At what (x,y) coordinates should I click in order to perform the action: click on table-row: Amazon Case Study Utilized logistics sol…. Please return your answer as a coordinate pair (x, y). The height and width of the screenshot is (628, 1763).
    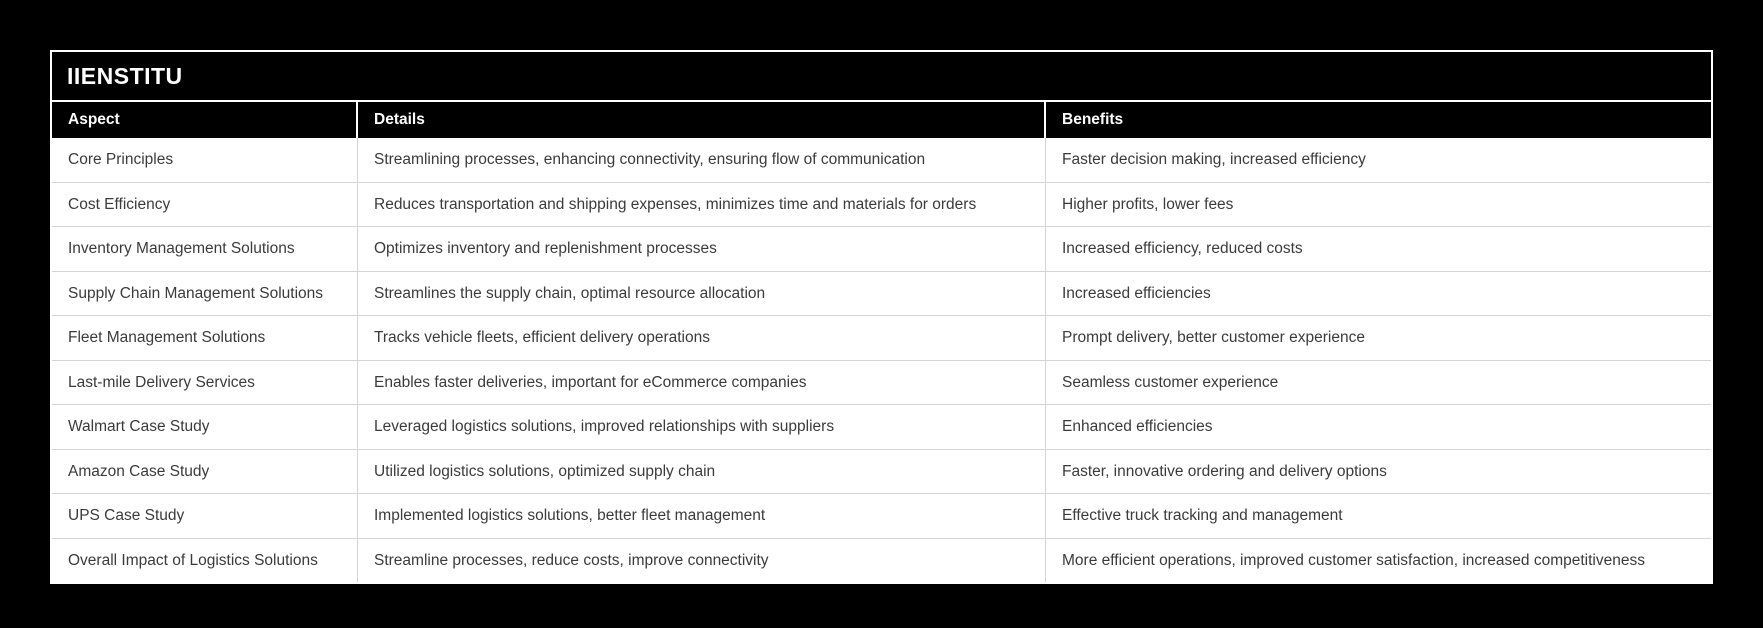
    Looking at the image, I should click on (881, 470).